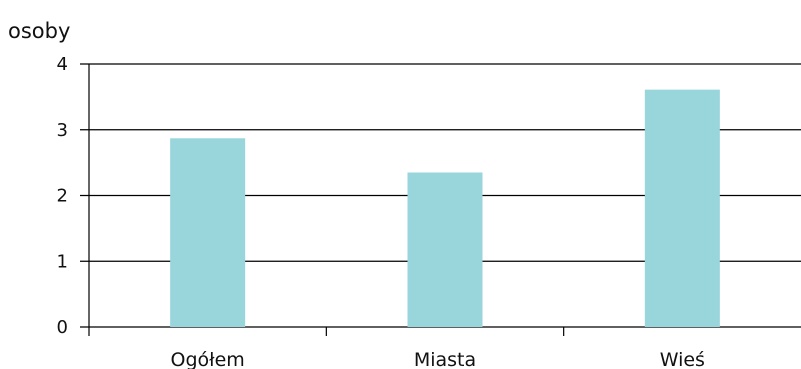 The width and height of the screenshot is (801, 369). I want to click on category-labels: Ogółem Miasta Wieś, so click(438, 359).